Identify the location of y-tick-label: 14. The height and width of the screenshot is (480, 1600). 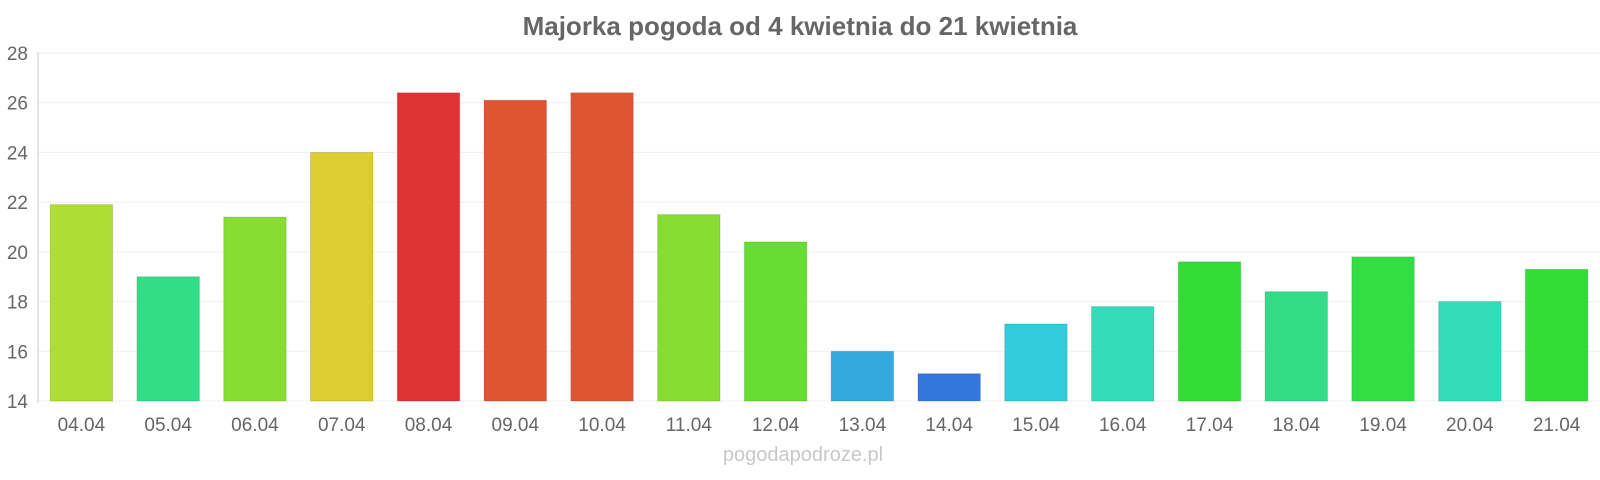
(18, 402).